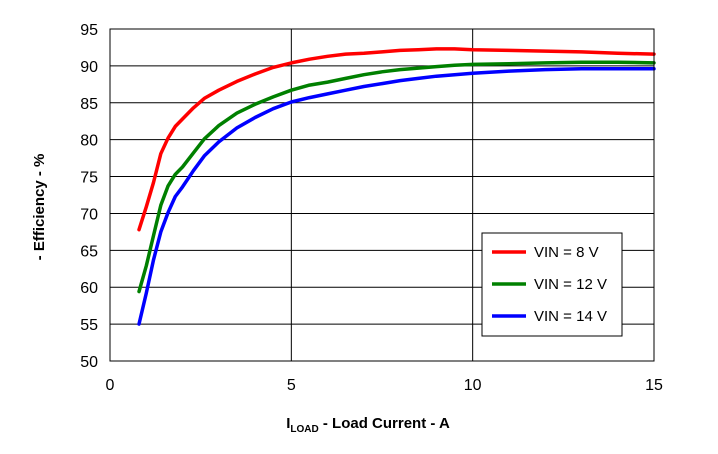 The height and width of the screenshot is (454, 718). Describe the element at coordinates (39, 207) in the screenshot. I see `y-axis-title: - Efficiency - %` at that location.